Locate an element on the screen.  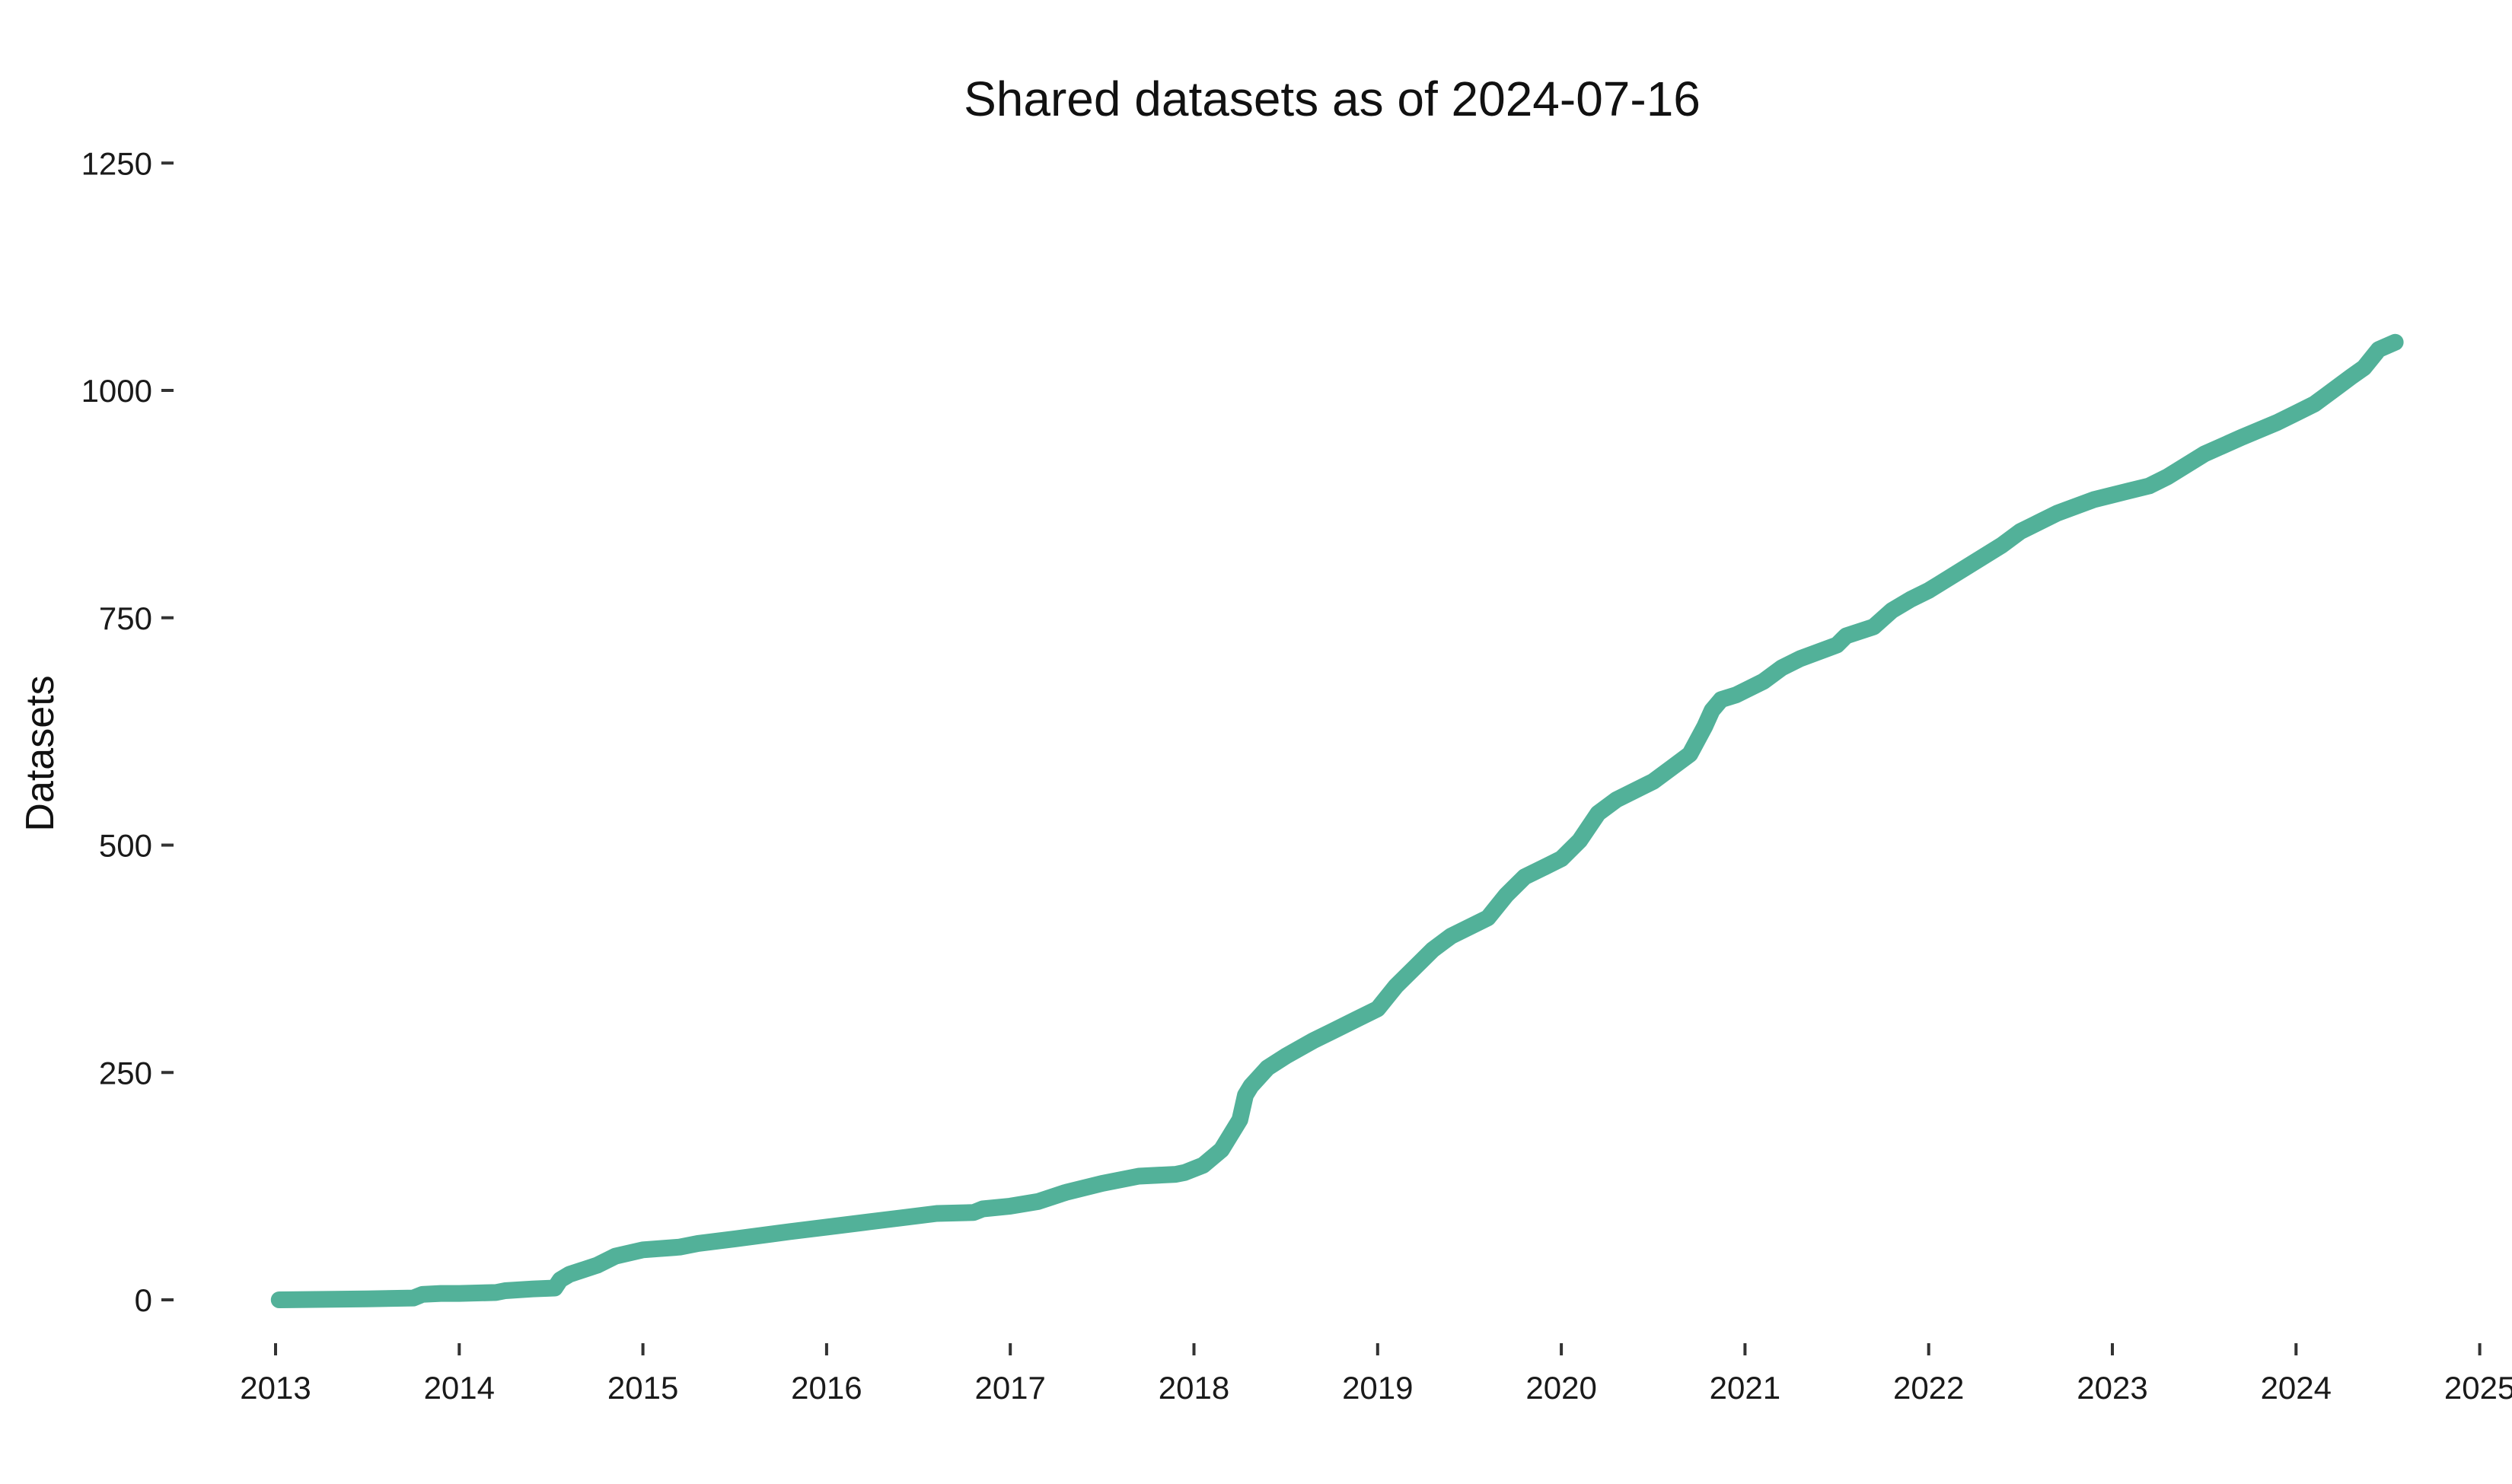
x-tick-label: 2015 is located at coordinates (642, 1388).